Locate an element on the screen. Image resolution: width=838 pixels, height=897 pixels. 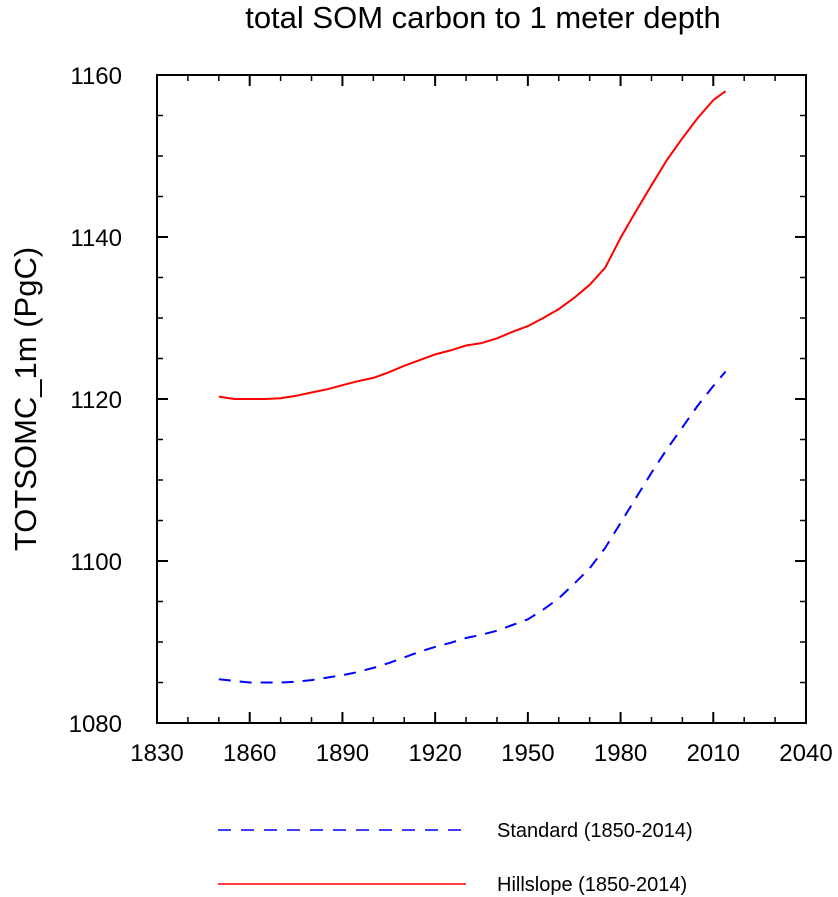
x-tick-label: 2040 is located at coordinates (805, 753).